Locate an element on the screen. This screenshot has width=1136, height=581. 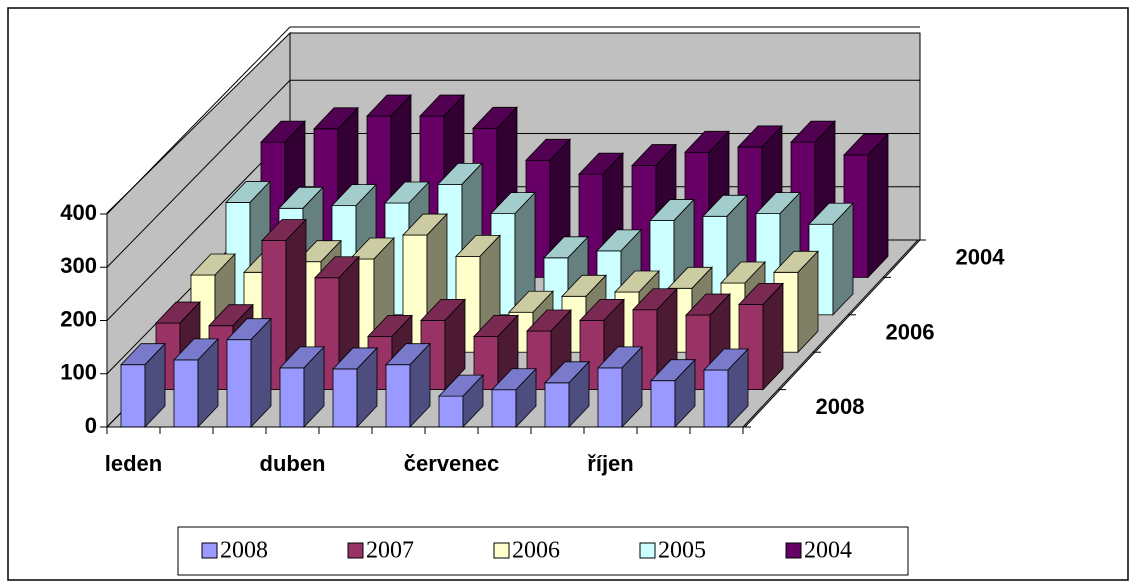
x-tick-label: duben is located at coordinates (293, 463).